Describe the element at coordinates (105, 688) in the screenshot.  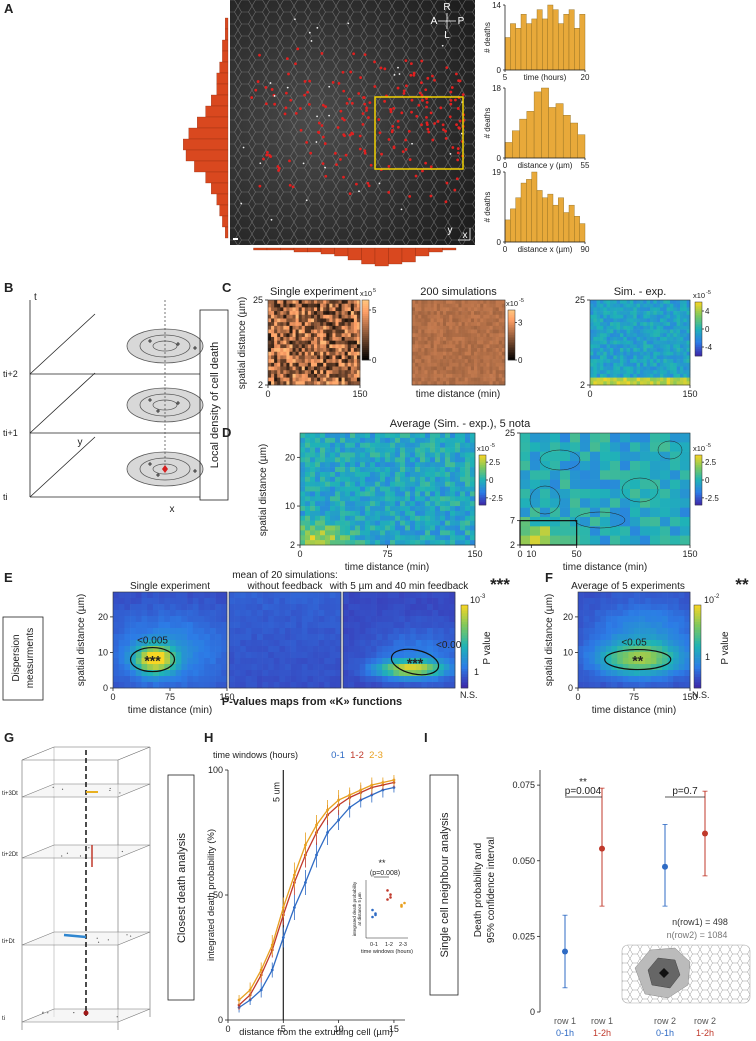
I see `y-tick-label: 0` at that location.